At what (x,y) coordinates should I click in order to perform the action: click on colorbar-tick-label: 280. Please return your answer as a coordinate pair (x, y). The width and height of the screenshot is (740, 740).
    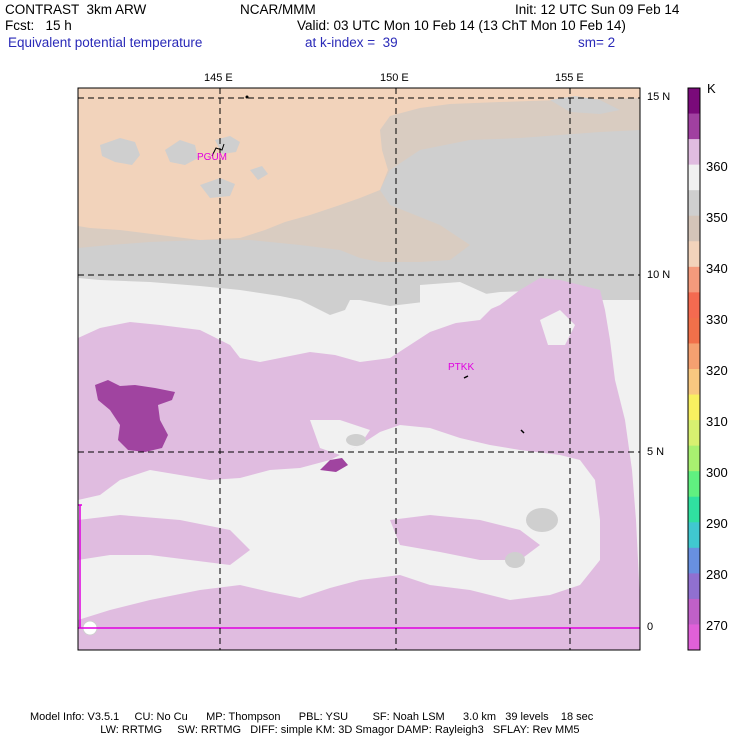
    Looking at the image, I should click on (717, 574).